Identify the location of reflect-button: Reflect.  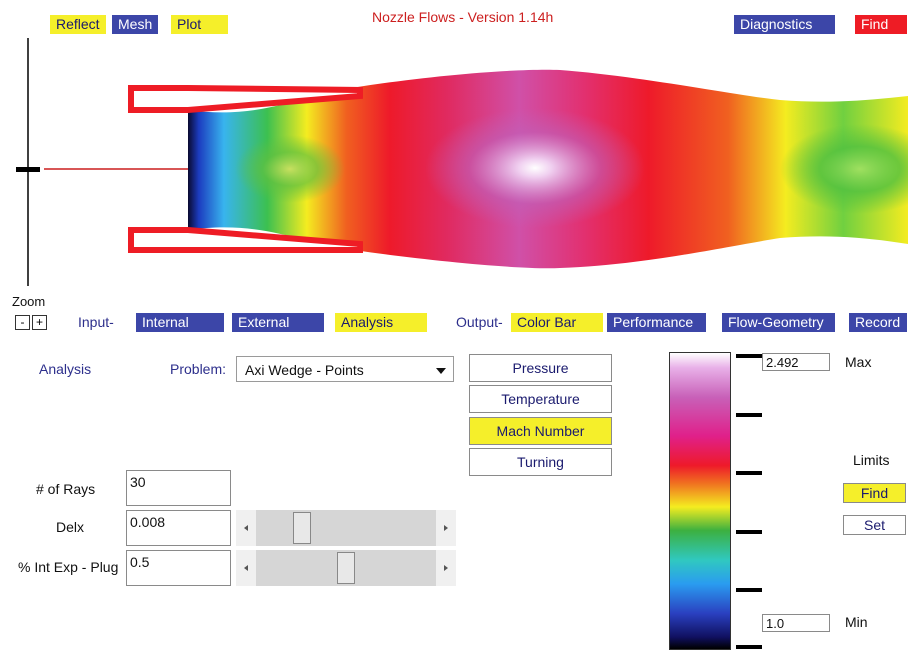
(78, 24).